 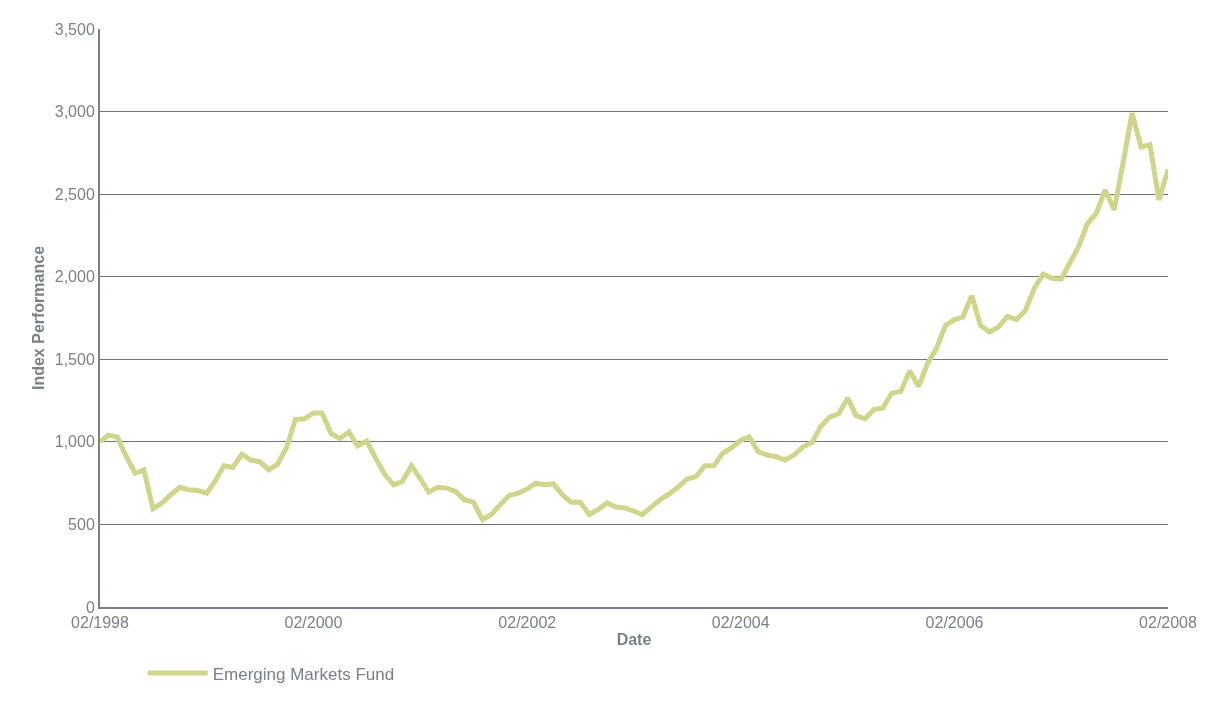 I want to click on legend-label: Emerging Markets Fund, so click(x=303, y=674).